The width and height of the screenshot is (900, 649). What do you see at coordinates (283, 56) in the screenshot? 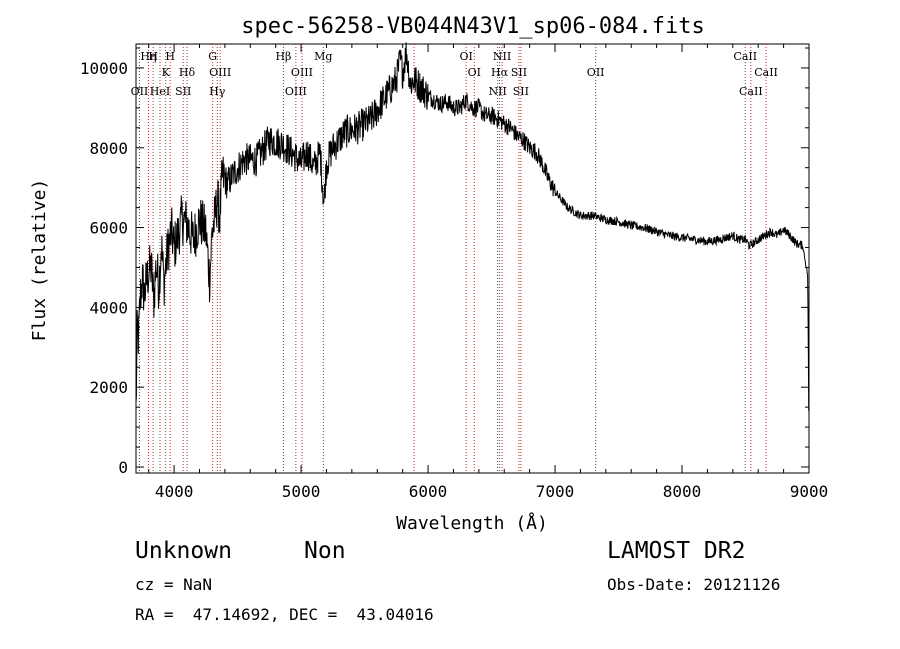
I see `emission-line-label: Hβ` at bounding box center [283, 56].